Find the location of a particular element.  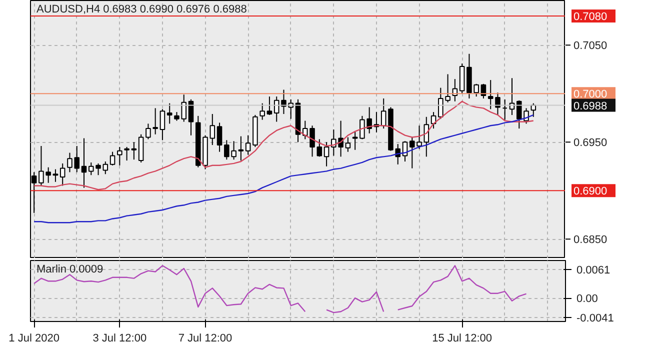

y-tick-label: -0.0041 is located at coordinates (595, 318).